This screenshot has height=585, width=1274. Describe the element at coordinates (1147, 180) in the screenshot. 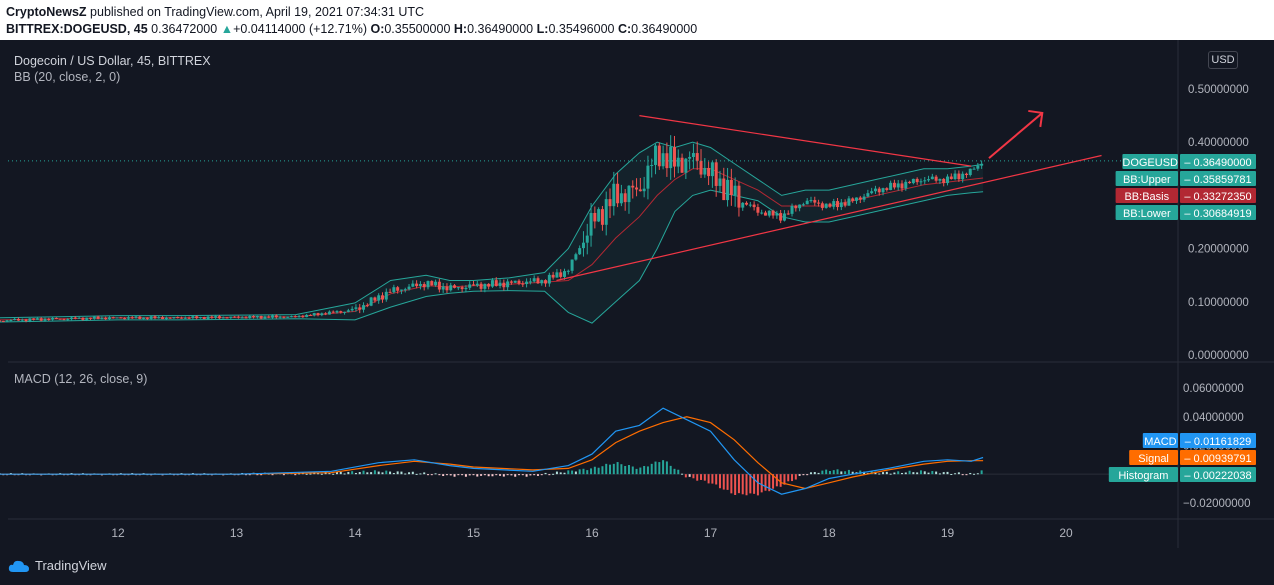

I see `series-name: BB:Upper` at that location.